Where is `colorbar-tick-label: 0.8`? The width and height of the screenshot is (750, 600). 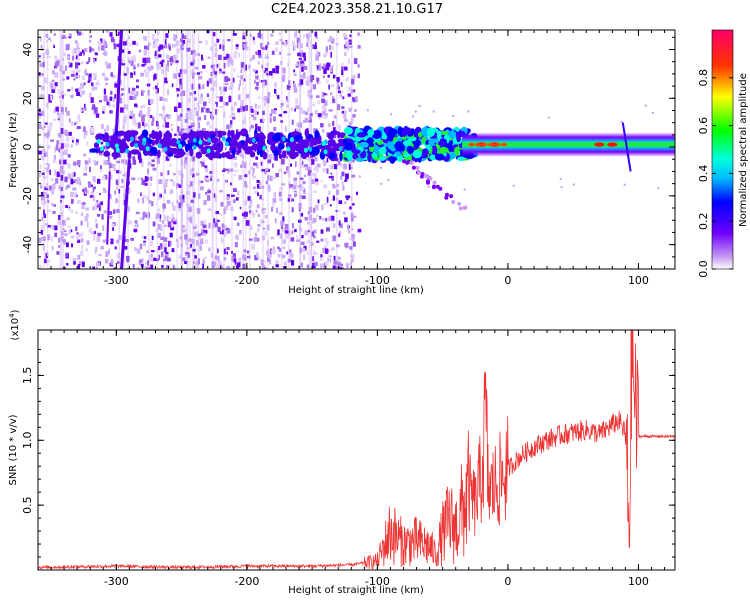 colorbar-tick-label: 0.8 is located at coordinates (703, 78).